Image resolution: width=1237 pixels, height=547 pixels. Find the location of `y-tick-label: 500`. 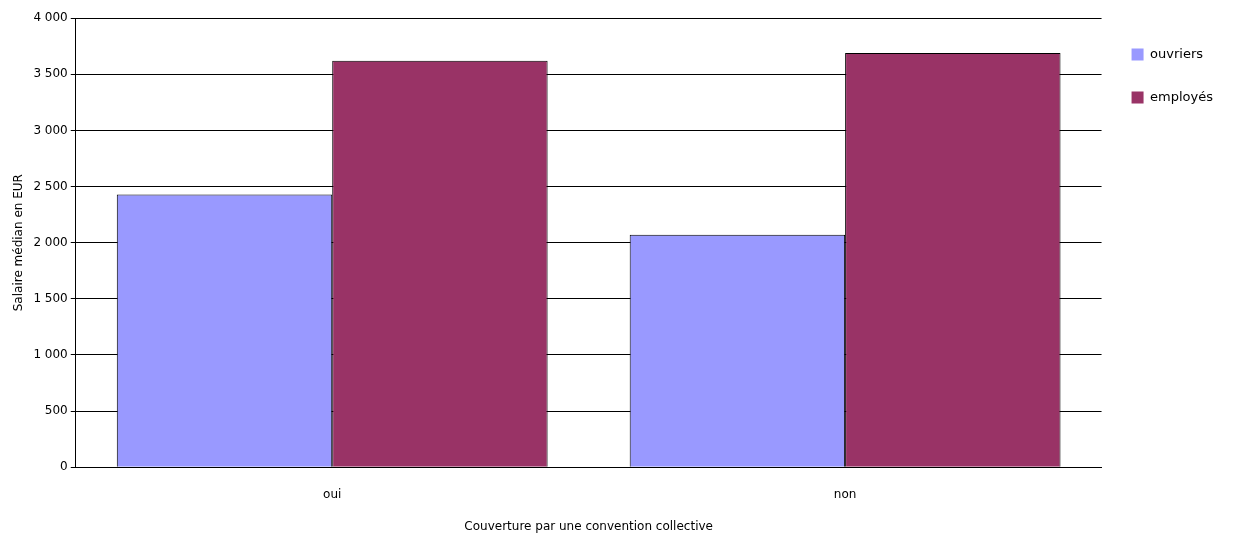

y-tick-label: 500 is located at coordinates (56, 410).